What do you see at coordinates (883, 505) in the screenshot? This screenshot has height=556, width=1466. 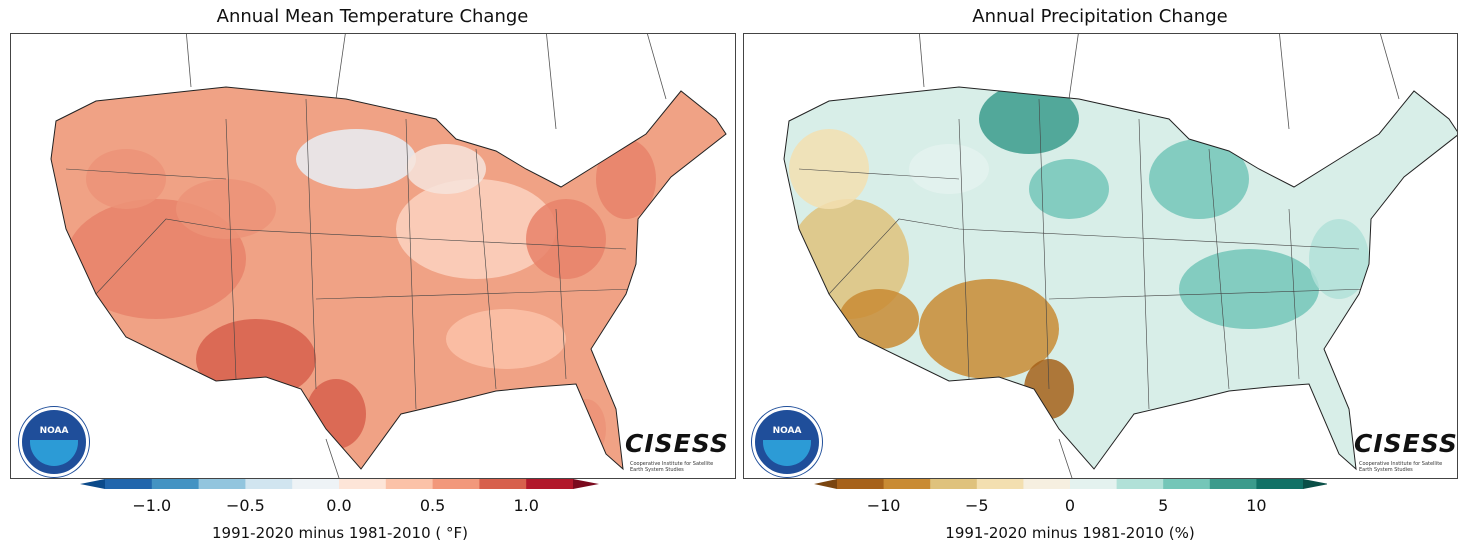 I see `colorbar-tick-label: −10` at bounding box center [883, 505].